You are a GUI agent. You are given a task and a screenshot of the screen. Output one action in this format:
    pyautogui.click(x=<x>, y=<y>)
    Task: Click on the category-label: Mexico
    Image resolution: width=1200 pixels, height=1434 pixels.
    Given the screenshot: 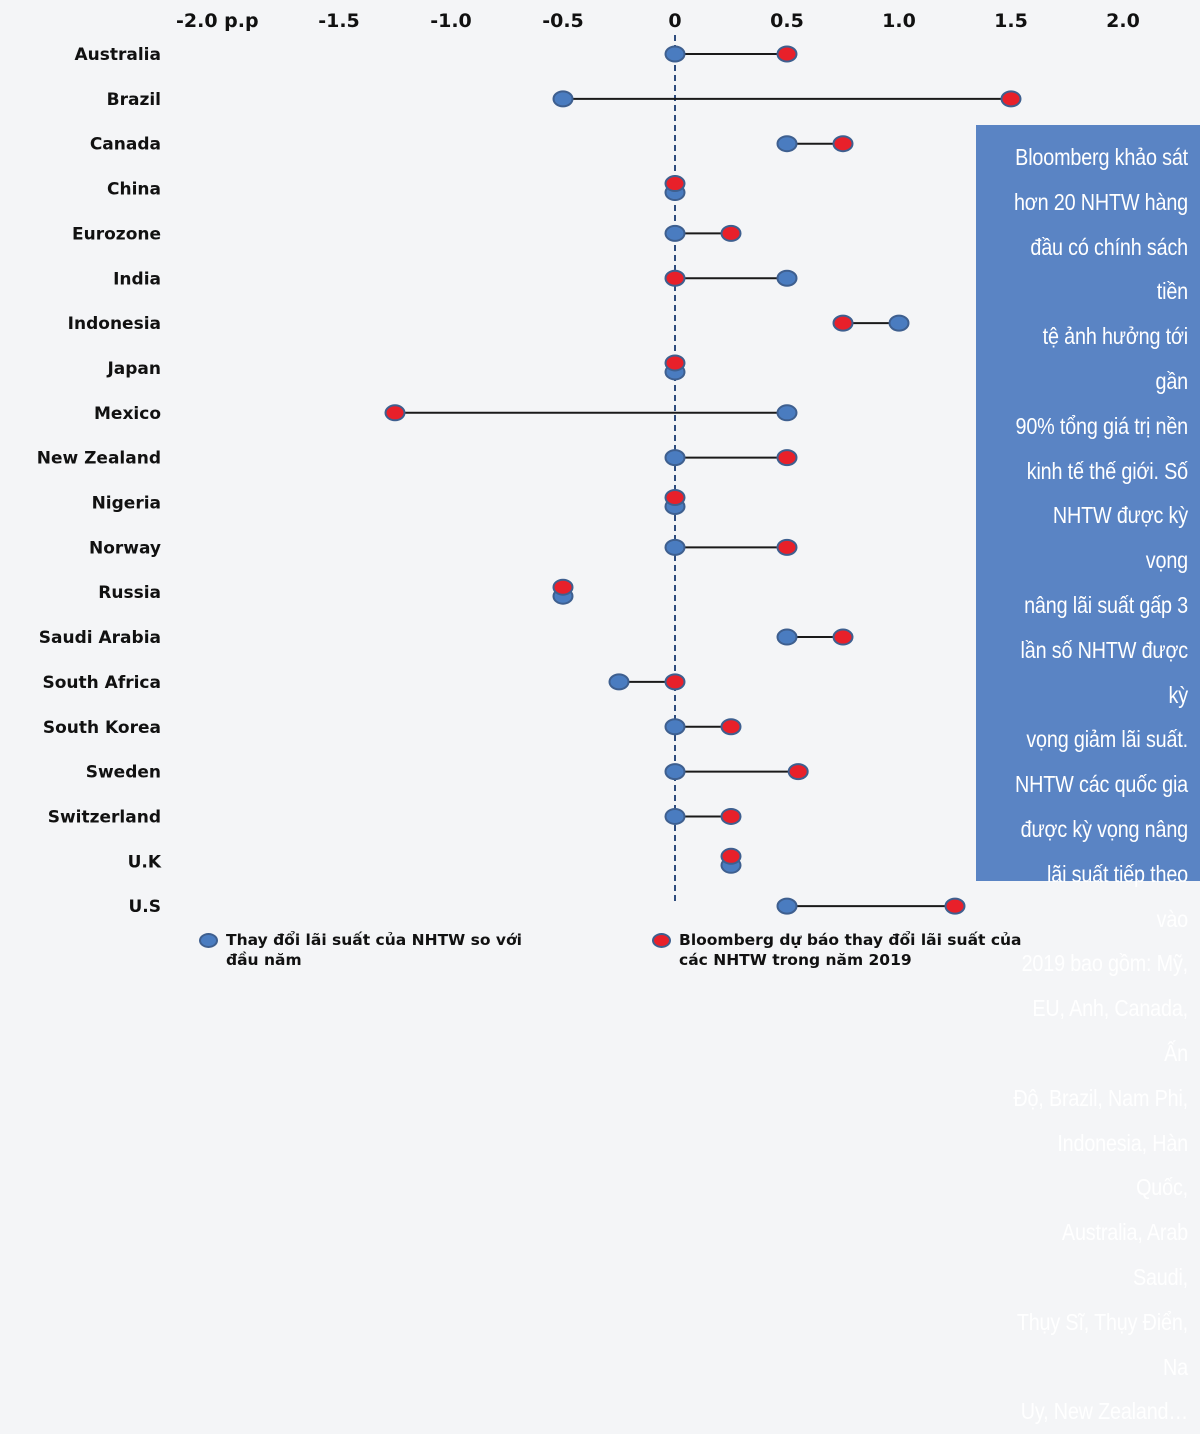 What is the action you would take?
    pyautogui.click(x=127, y=414)
    